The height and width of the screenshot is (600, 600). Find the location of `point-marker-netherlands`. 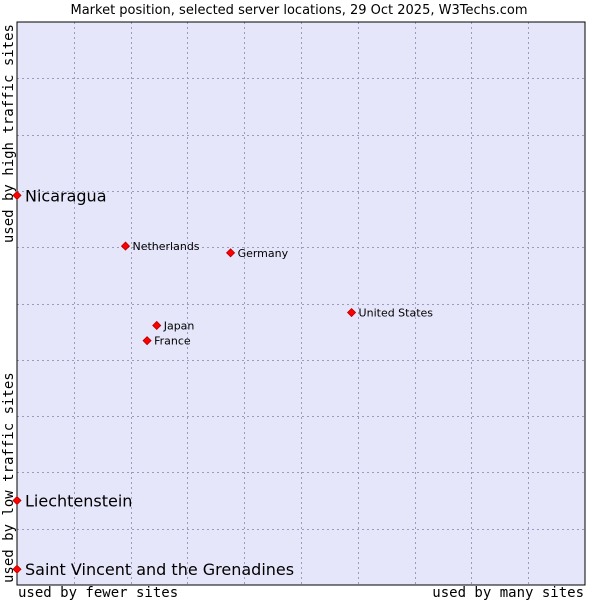

point-marker-netherlands is located at coordinates (125, 246).